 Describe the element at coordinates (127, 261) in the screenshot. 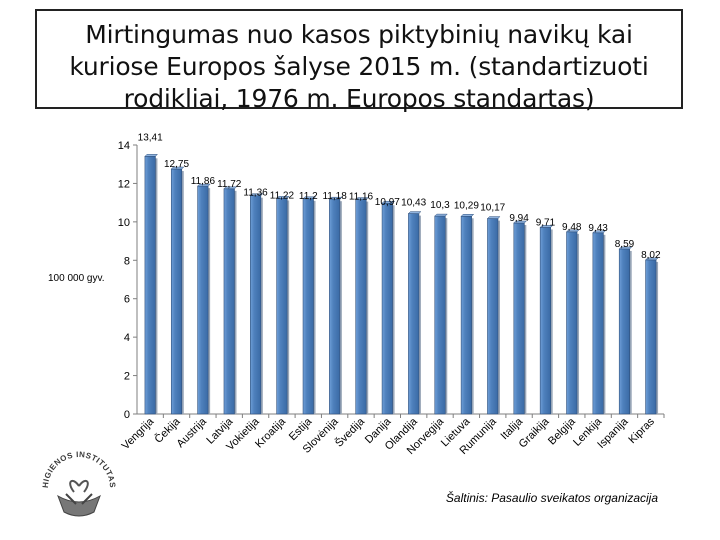

I see `y-tick-label: 8` at that location.